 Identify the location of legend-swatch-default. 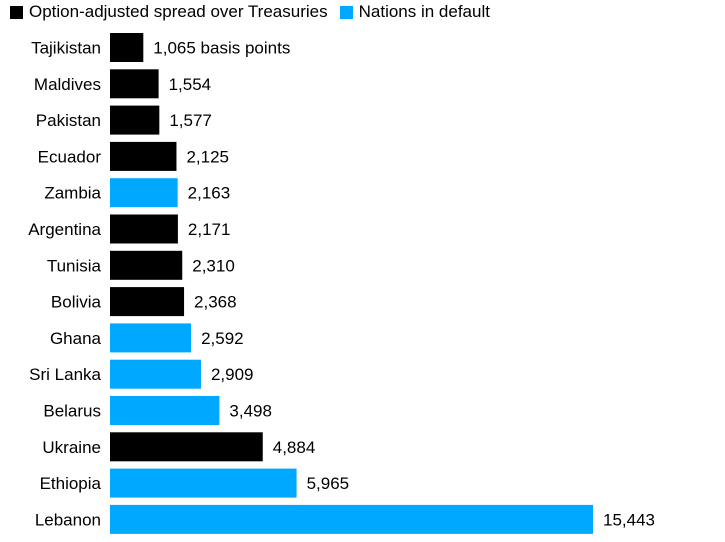
(346, 12).